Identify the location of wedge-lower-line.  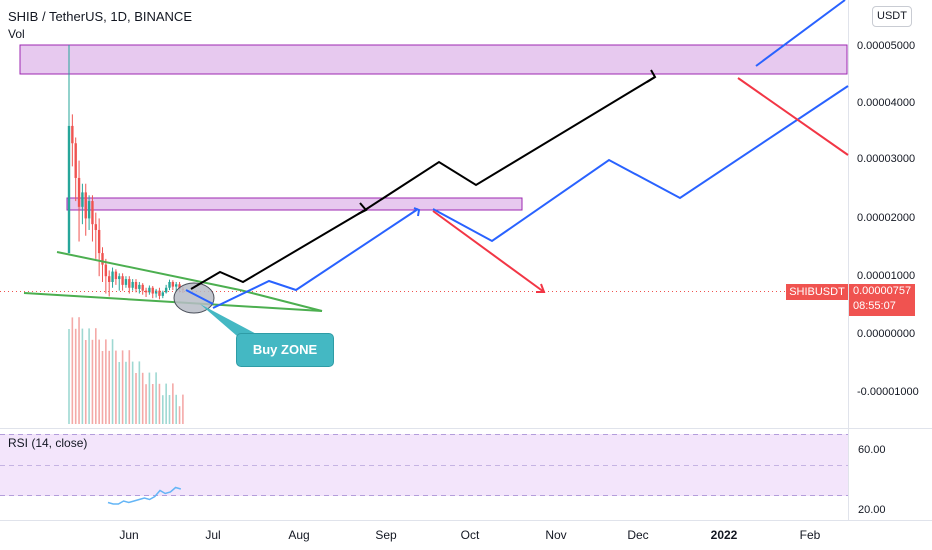
(173, 302).